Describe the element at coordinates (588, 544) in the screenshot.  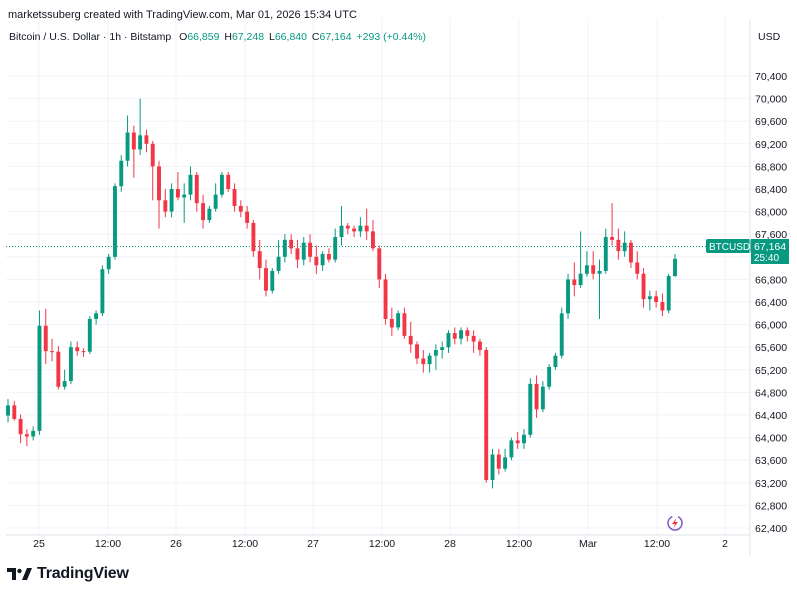
I see `x-tick-label: Mar` at that location.